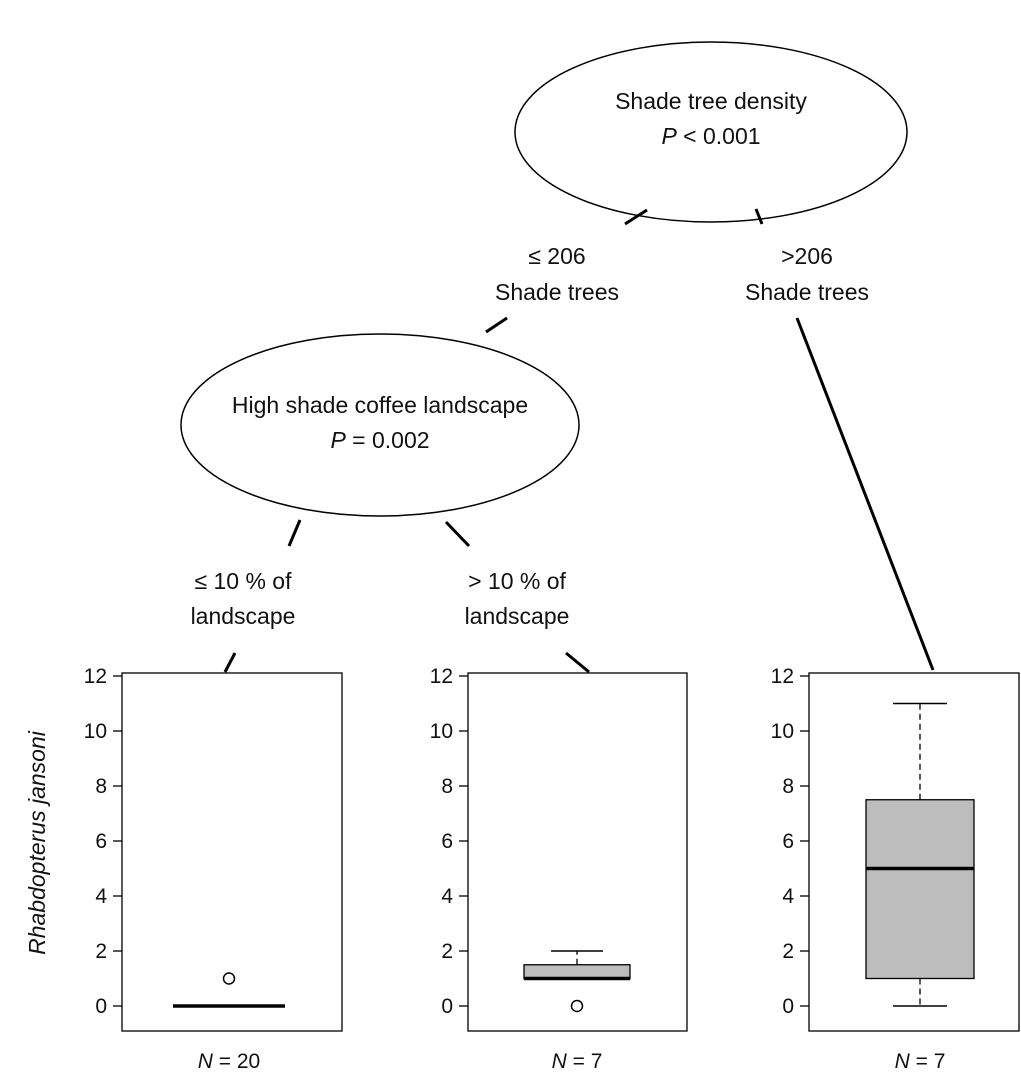 Image resolution: width=1021 pixels, height=1083 pixels. I want to click on edge-label-right-line1: >206, so click(807, 256).